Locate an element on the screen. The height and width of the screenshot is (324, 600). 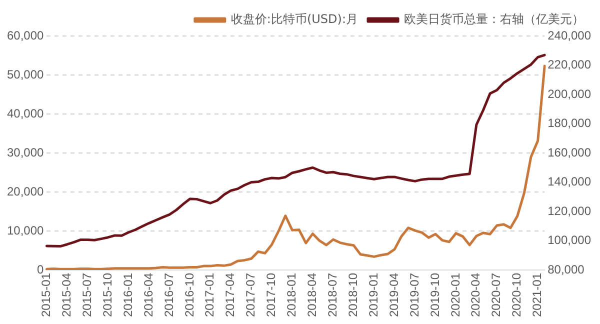
y2-tick-label: 120,000 is located at coordinates (570, 211).